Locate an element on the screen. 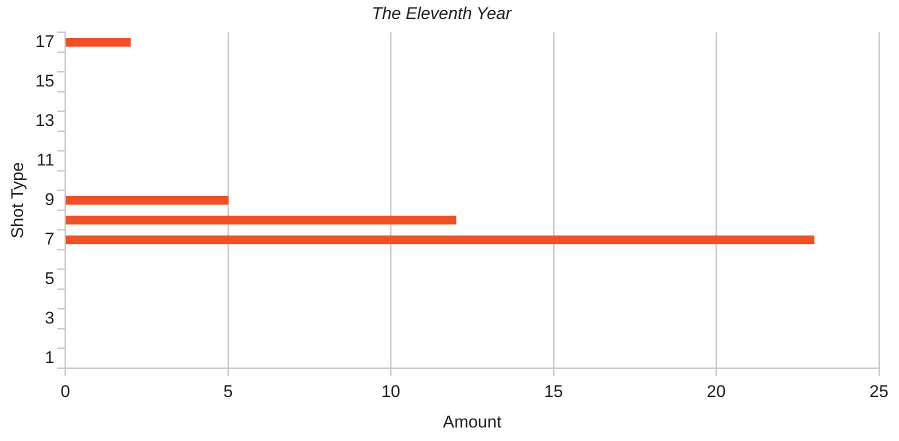 This screenshot has height=441, width=899. x-tick-label: 5 is located at coordinates (228, 392).